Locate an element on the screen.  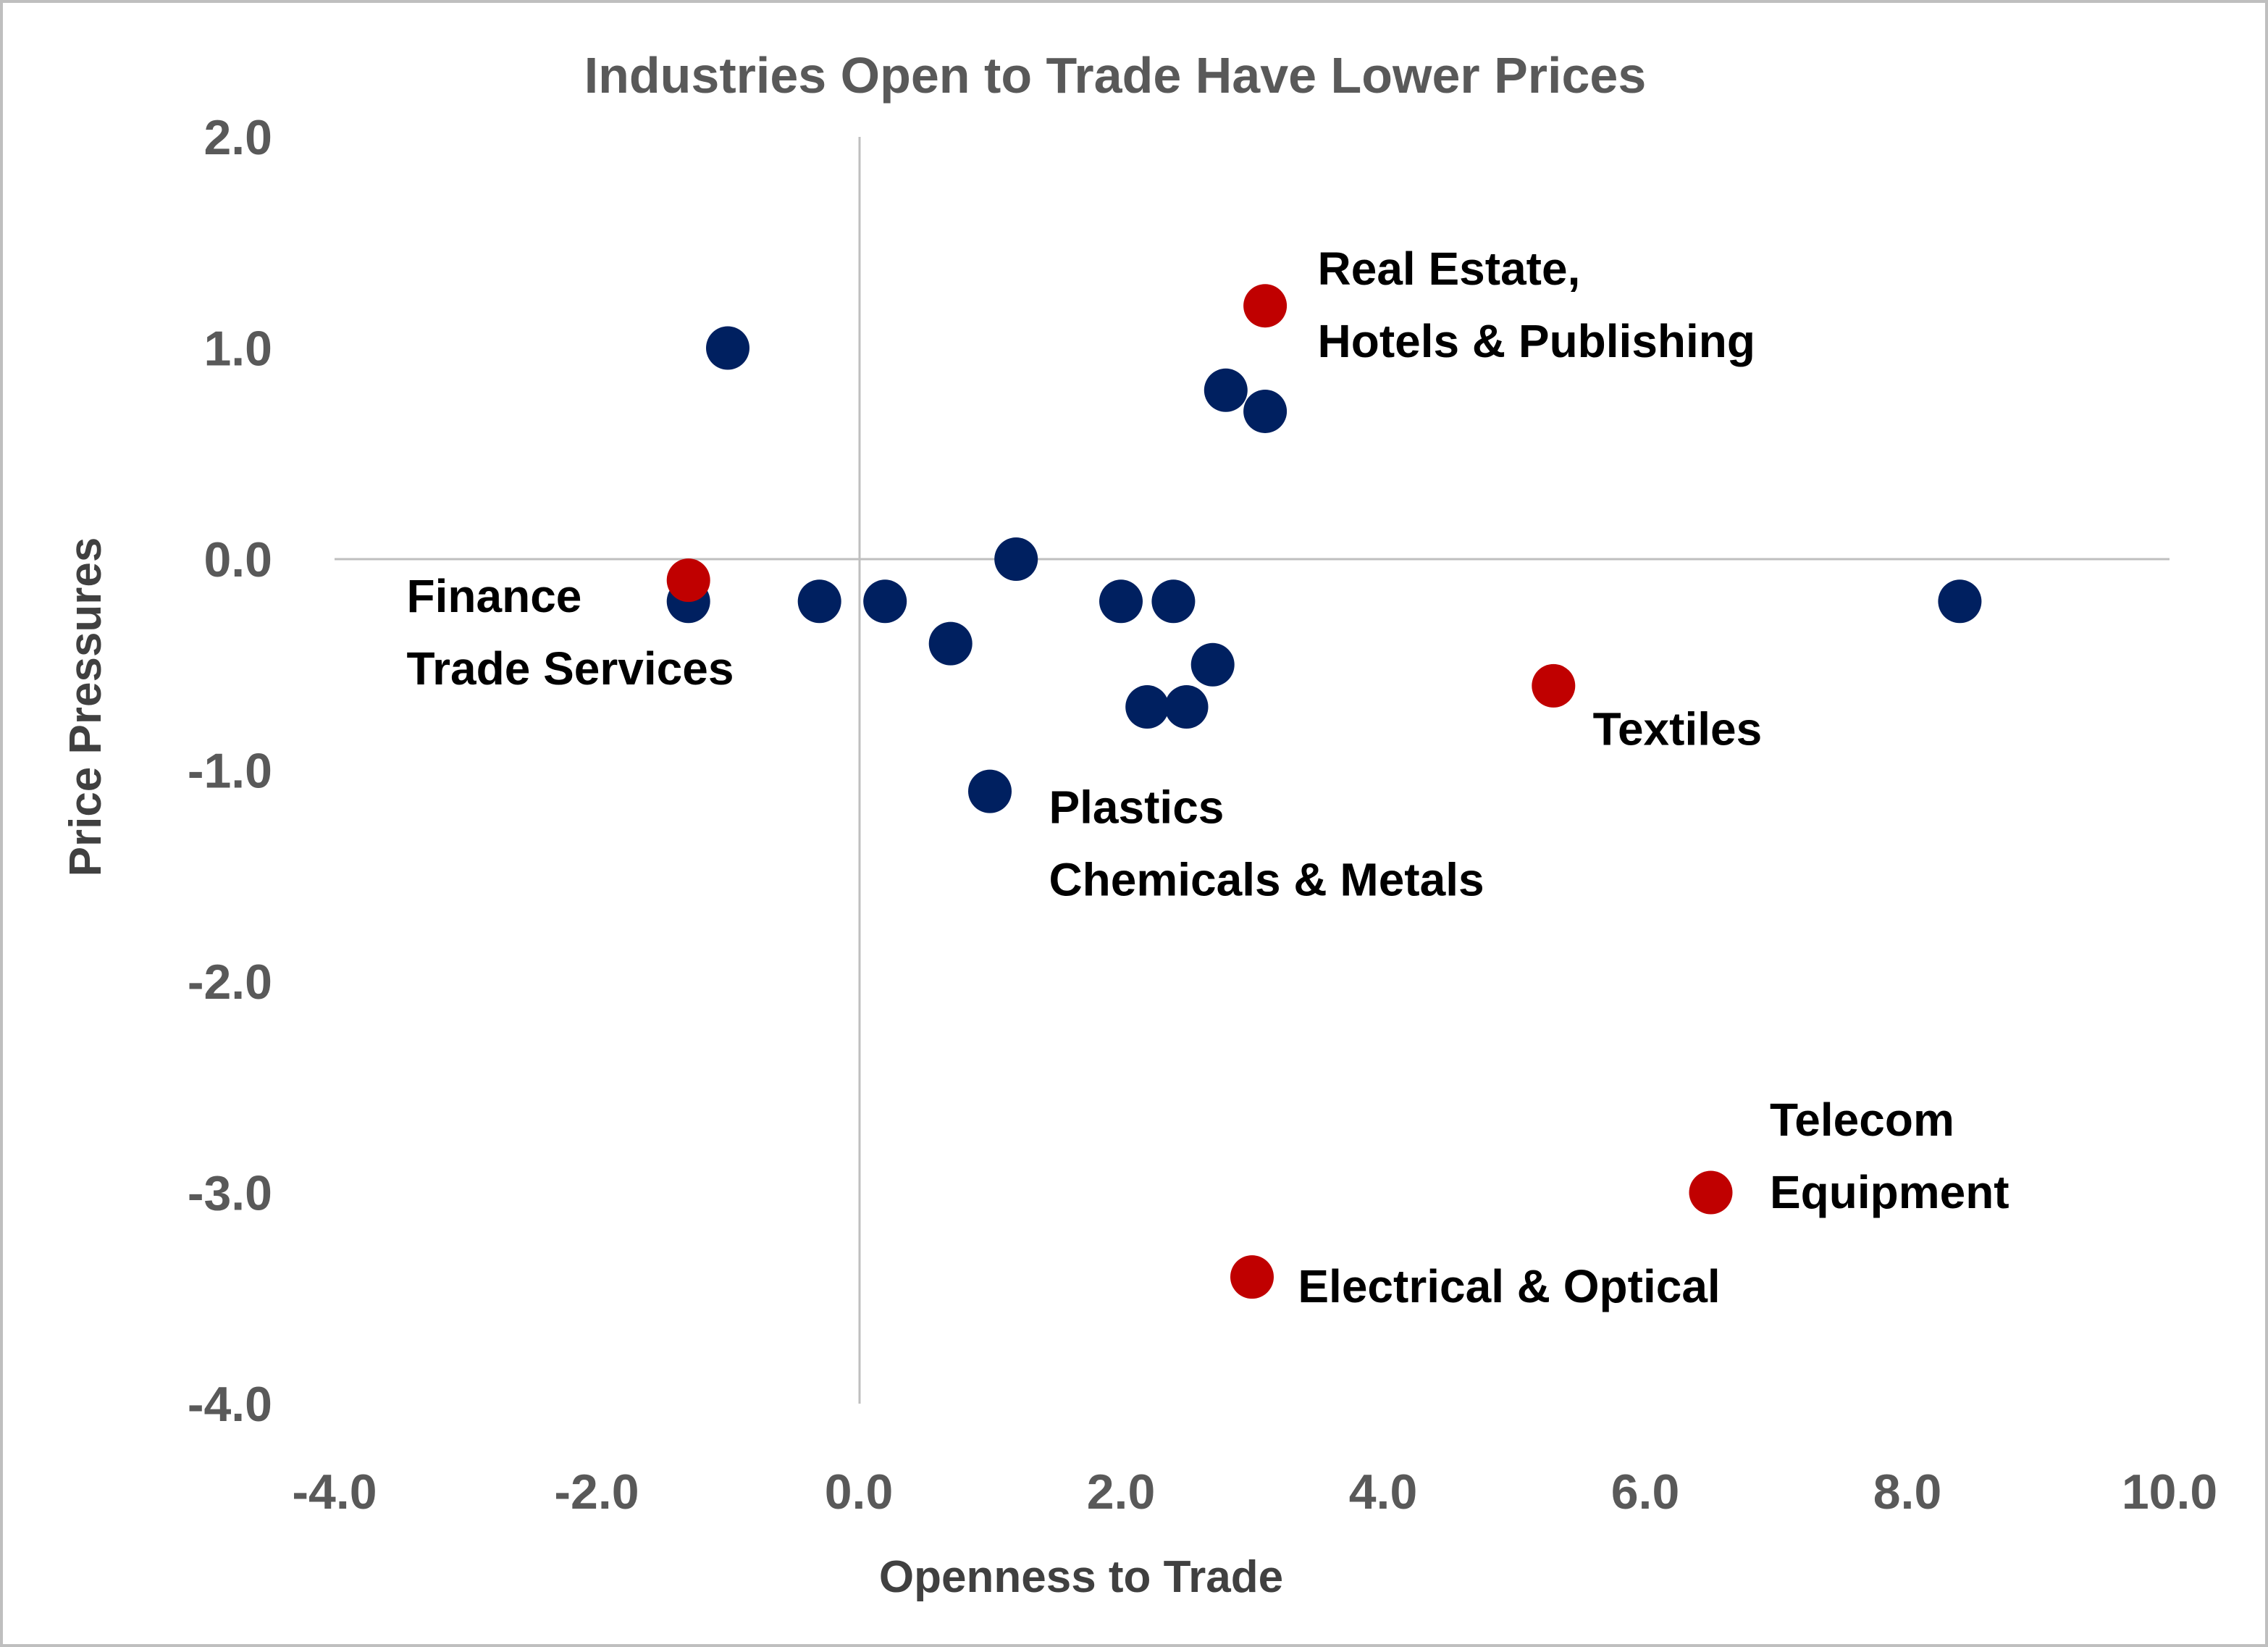
x-axis-ticks: -4.0 -2.0 0.0 2.0 4.0 6.0 8.0 10.0 is located at coordinates (1254, 1492).